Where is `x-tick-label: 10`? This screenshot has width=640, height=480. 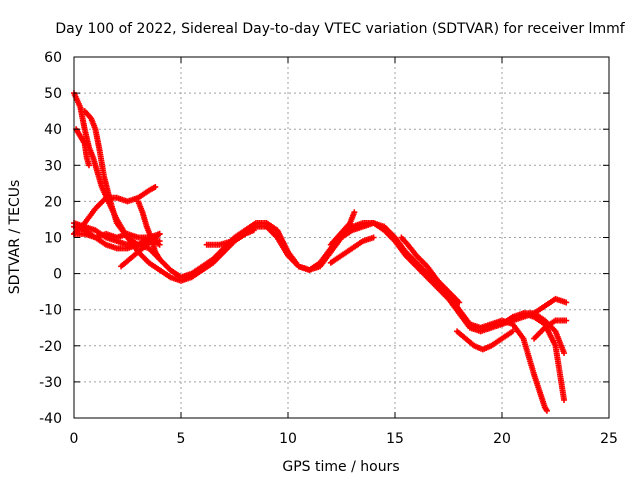
x-tick-label: 10 is located at coordinates (288, 439).